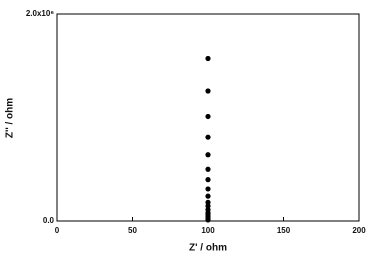 This screenshot has width=367, height=268. I want to click on x-tick-label: 150, so click(284, 230).